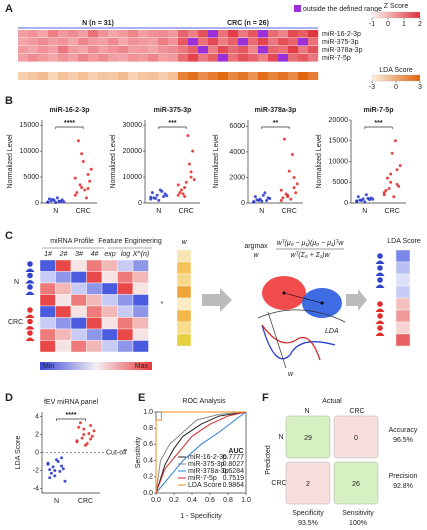 The image size is (427, 530). I want to click on y-tick-label: 0.2, so click(148, 477).